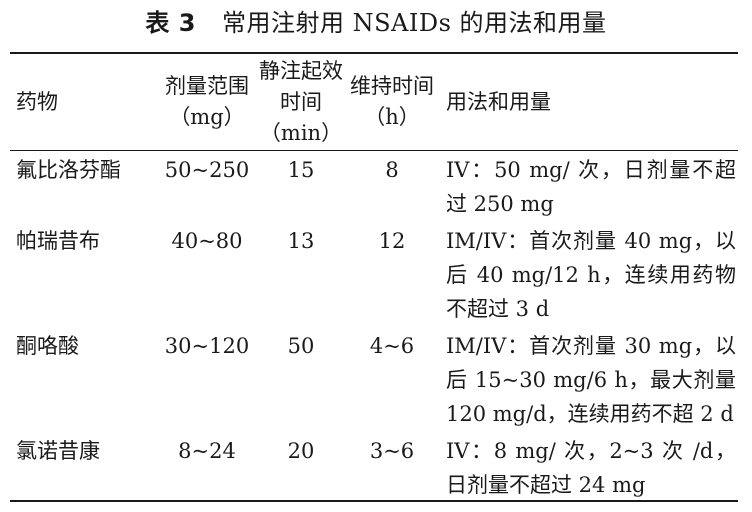  Describe the element at coordinates (207, 101) in the screenshot. I see `header-dose-range: 剂量范围（mg）` at that location.